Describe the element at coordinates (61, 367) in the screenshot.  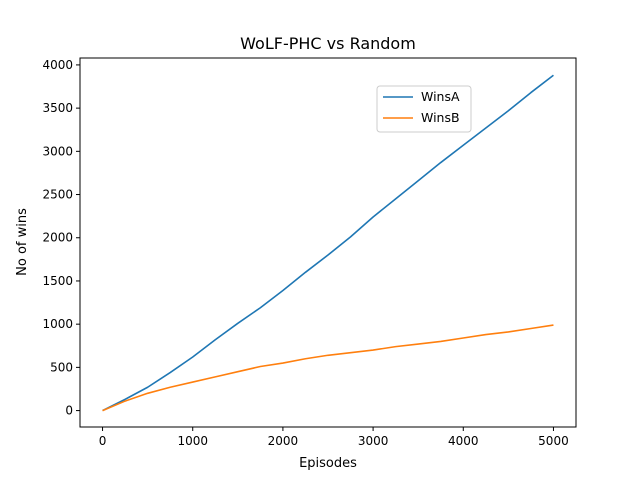
I see `y-tick-label: 500` at that location.